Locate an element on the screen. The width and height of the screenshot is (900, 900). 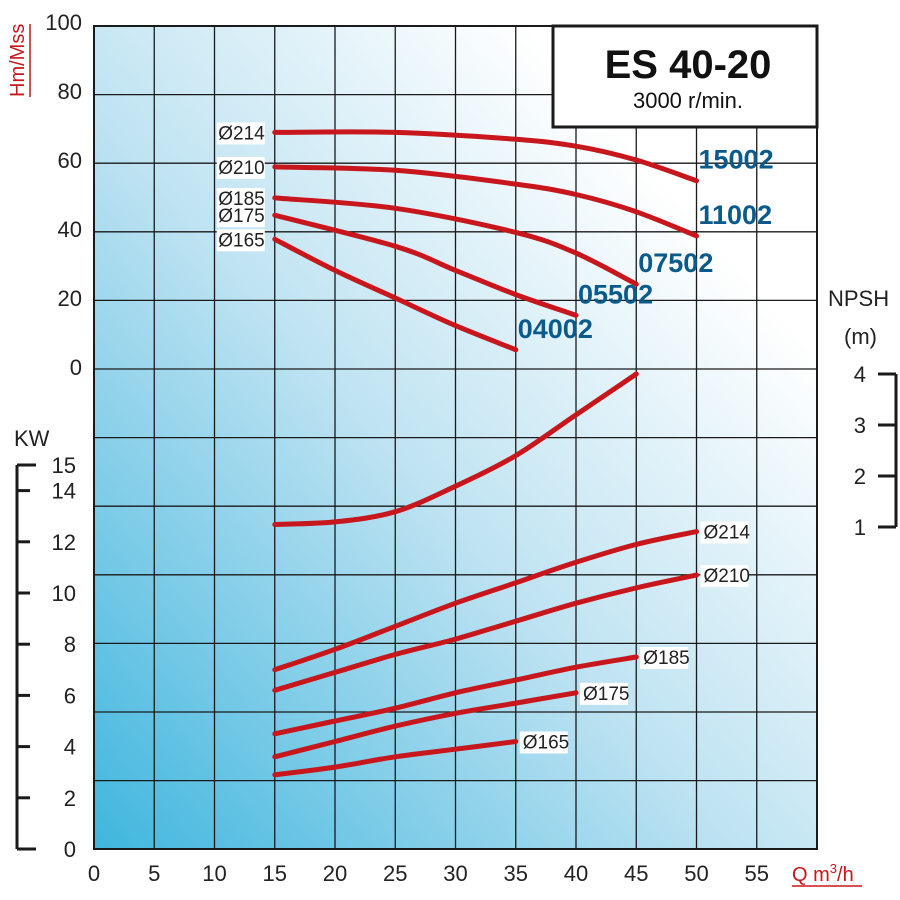
npsh-tick-label: 1 is located at coordinates (860, 527).